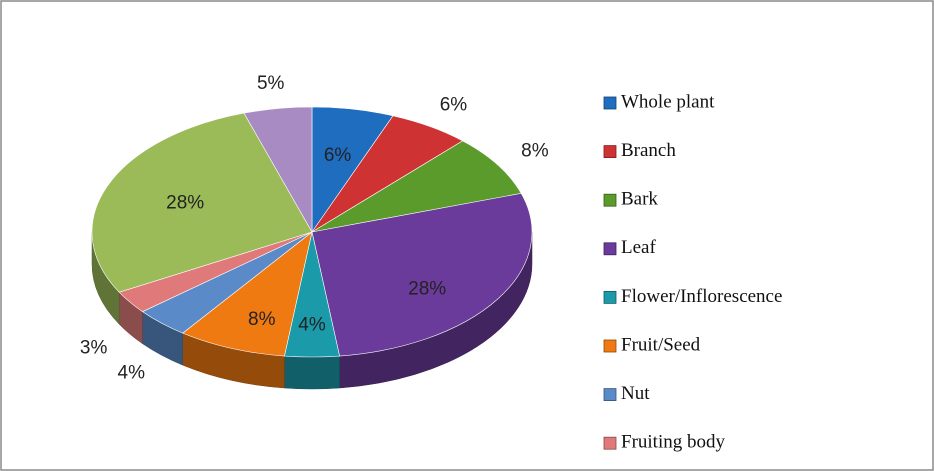 The width and height of the screenshot is (934, 471). Describe the element at coordinates (271, 83) in the screenshot. I see `data-label: 5%` at that location.